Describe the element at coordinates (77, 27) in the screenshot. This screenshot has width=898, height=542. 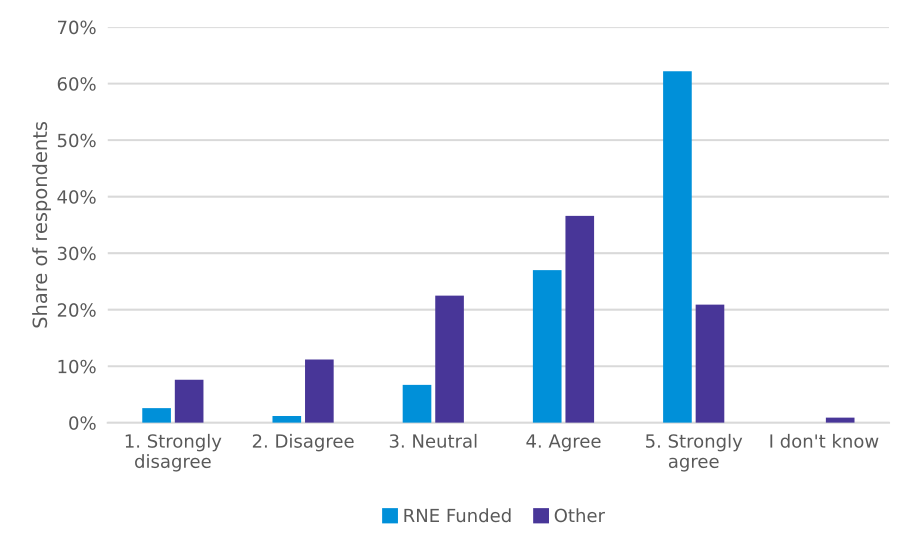
I see `y-tick-label: 70%` at that location.